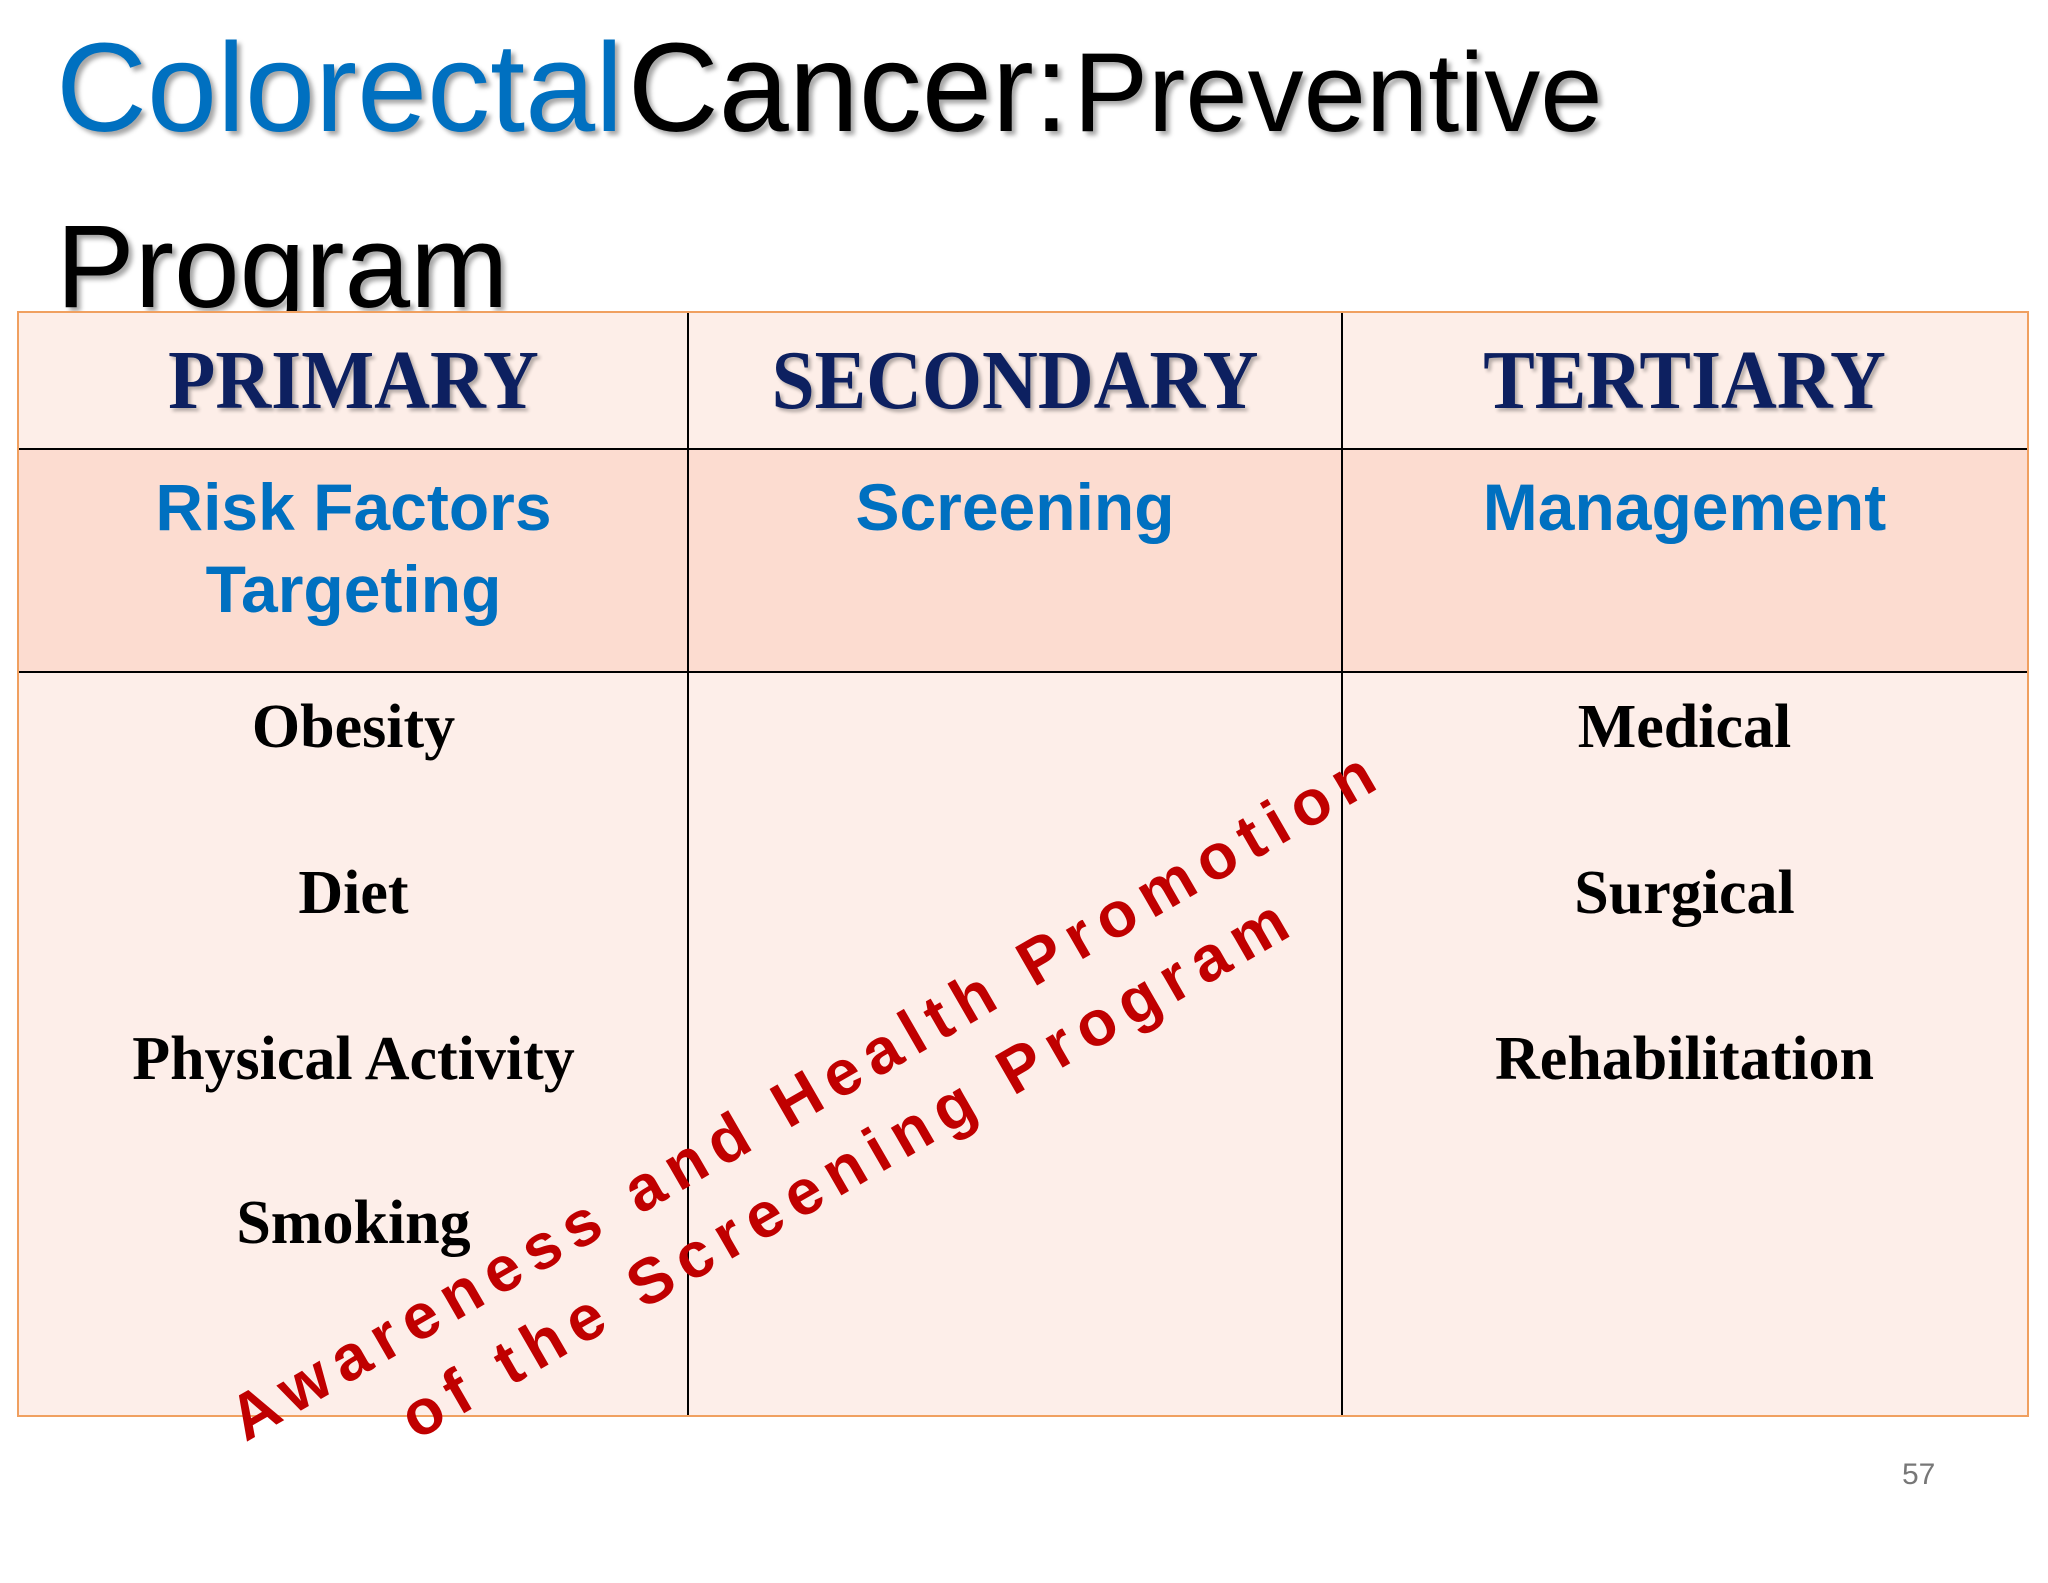 The width and height of the screenshot is (2048, 1583). Describe the element at coordinates (353, 727) in the screenshot. I see `item-obesity: Obesity` at that location.